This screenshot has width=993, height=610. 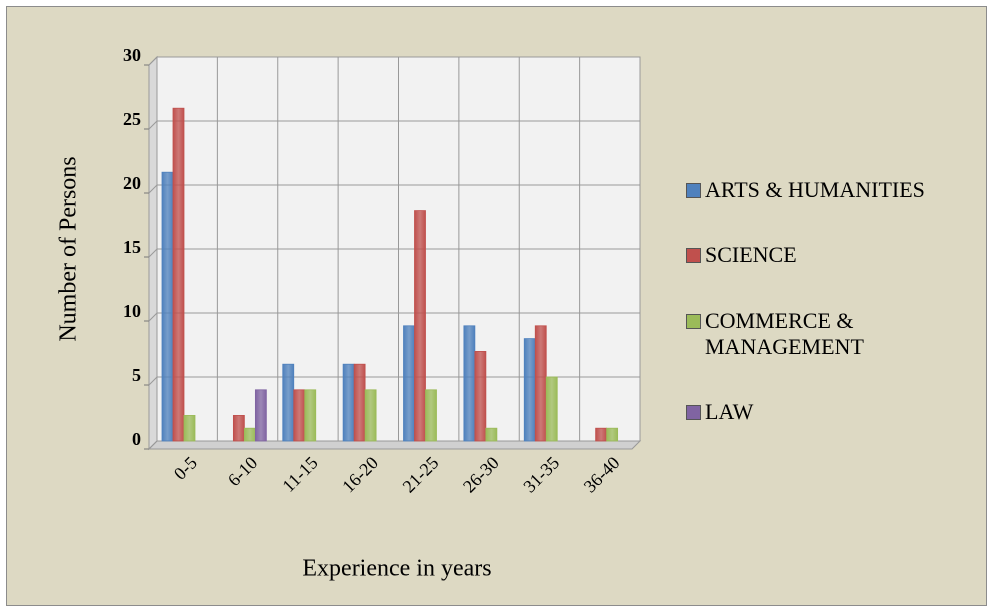 I want to click on legend-entry: COMMERCE & MANAGEMENT, so click(x=836, y=334).